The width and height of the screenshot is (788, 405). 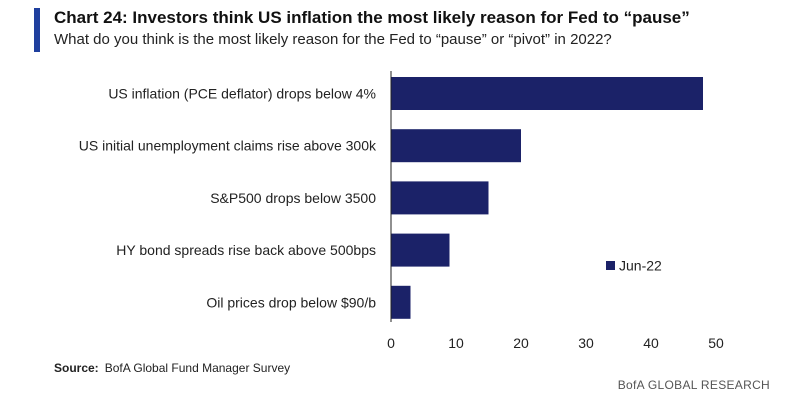 What do you see at coordinates (246, 250) in the screenshot?
I see `category-label: HY bond spreads rise back above 500bps` at bounding box center [246, 250].